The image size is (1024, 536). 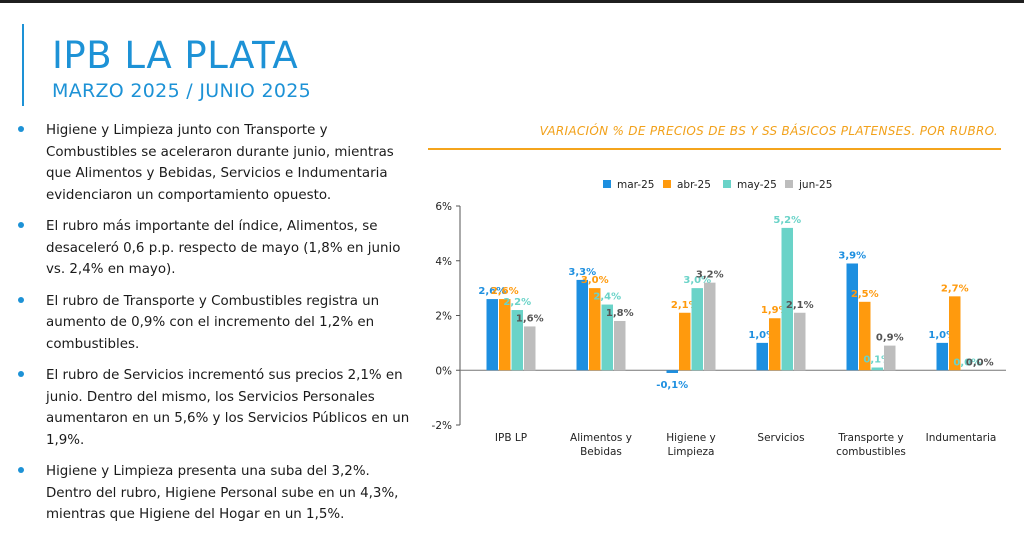 I want to click on data-label-abr-25-2: 2,1%, so click(x=685, y=305).